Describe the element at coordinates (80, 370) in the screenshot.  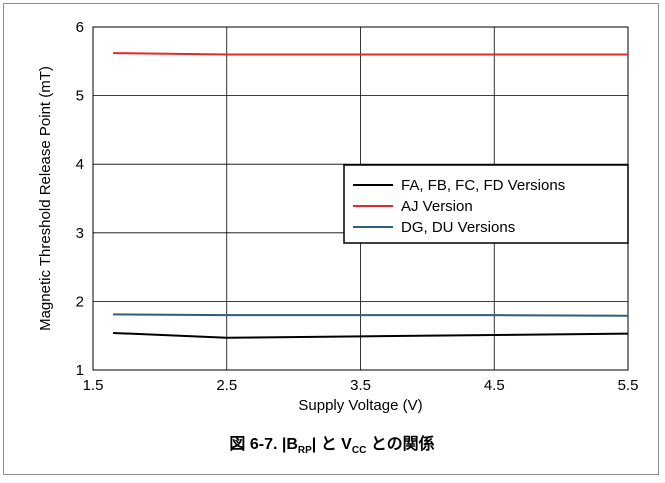
I see `y-tick-label: 1` at that location.